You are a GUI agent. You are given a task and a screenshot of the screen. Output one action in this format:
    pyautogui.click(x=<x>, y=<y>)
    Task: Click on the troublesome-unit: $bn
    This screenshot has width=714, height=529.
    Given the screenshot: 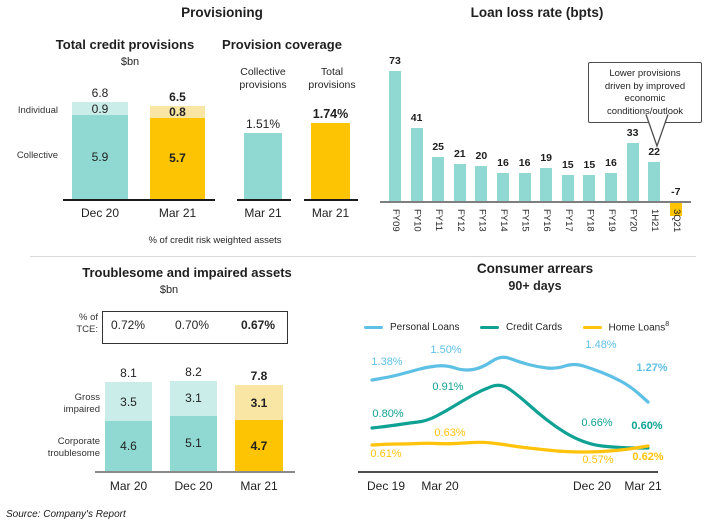 What is the action you would take?
    pyautogui.click(x=169, y=290)
    